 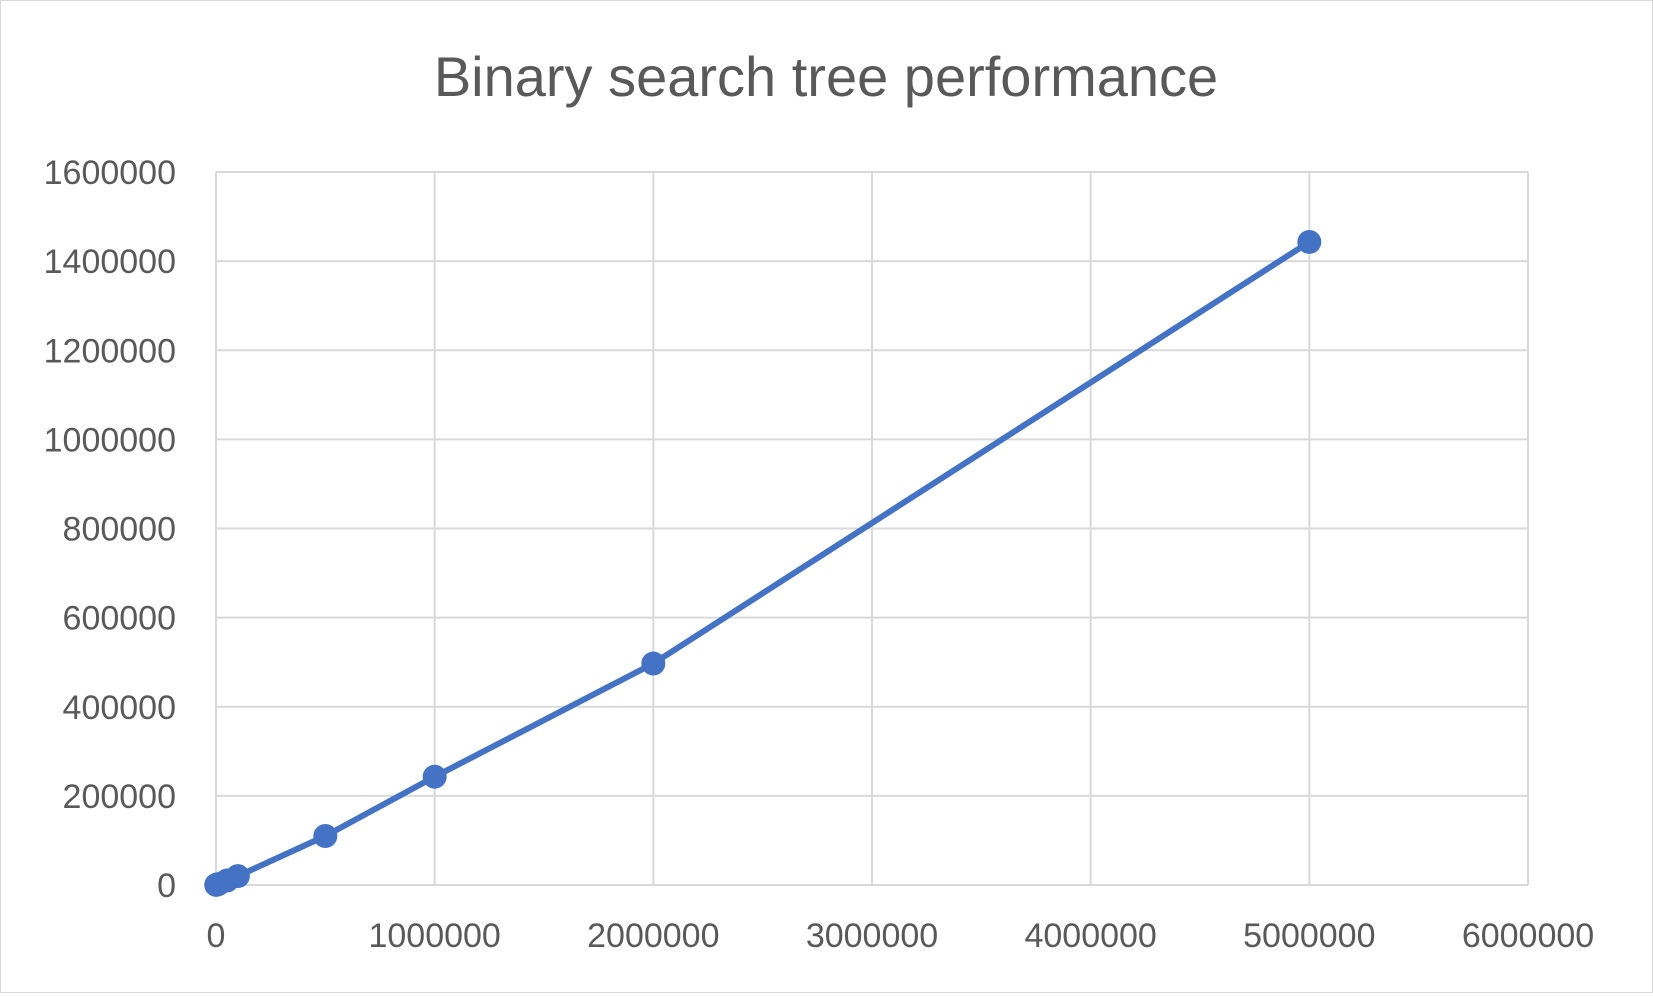 What do you see at coordinates (872, 936) in the screenshot?
I see `x-tick-label: 3000000` at bounding box center [872, 936].